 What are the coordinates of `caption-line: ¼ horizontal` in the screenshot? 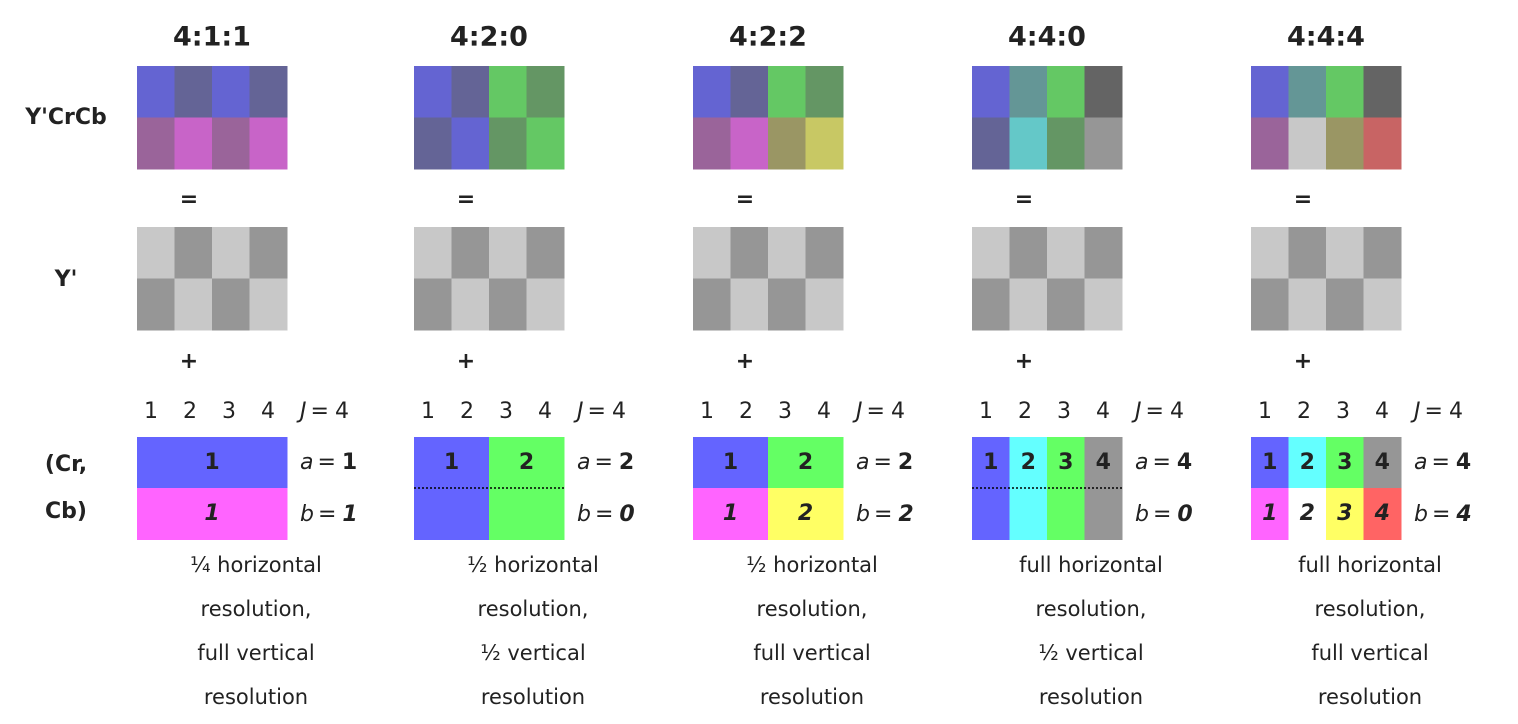 It's located at (256, 565).